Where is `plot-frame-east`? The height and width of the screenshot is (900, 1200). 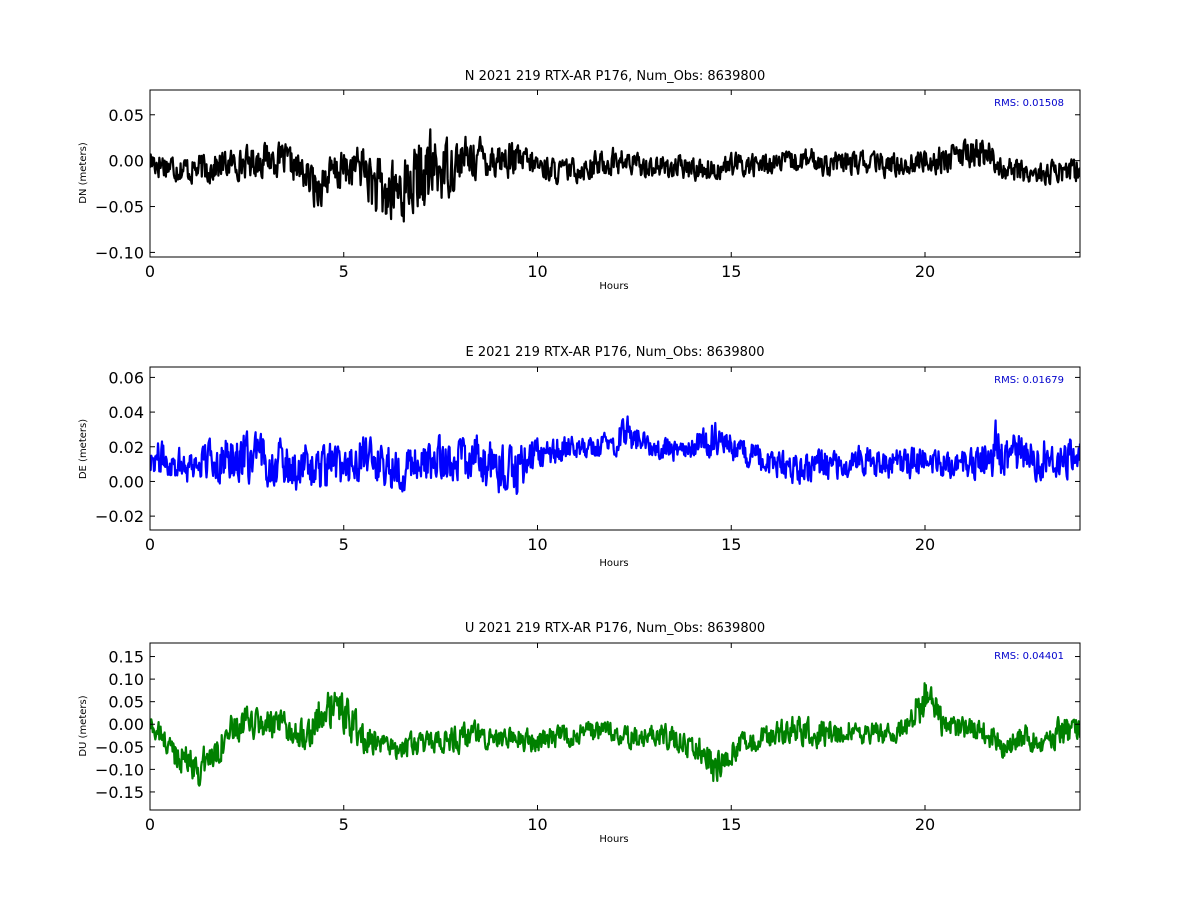
plot-frame-east is located at coordinates (615, 448).